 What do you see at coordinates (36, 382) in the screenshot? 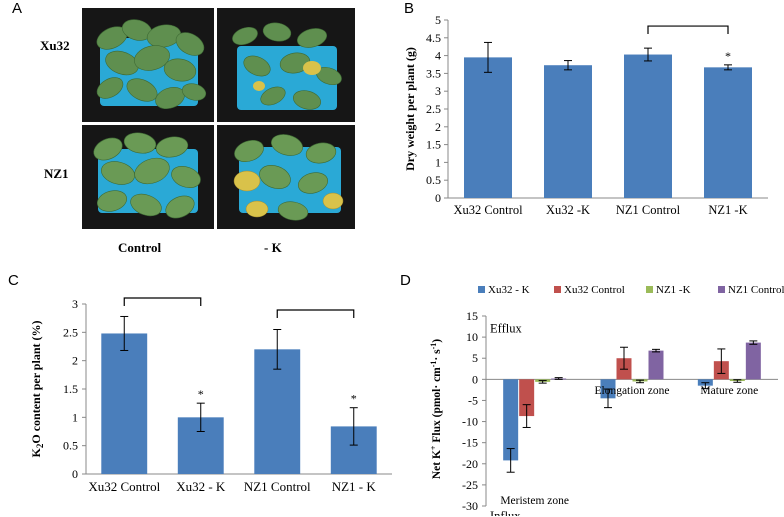
I see `chart-c-y-title-part: O content per plant (%)` at bounding box center [36, 382].